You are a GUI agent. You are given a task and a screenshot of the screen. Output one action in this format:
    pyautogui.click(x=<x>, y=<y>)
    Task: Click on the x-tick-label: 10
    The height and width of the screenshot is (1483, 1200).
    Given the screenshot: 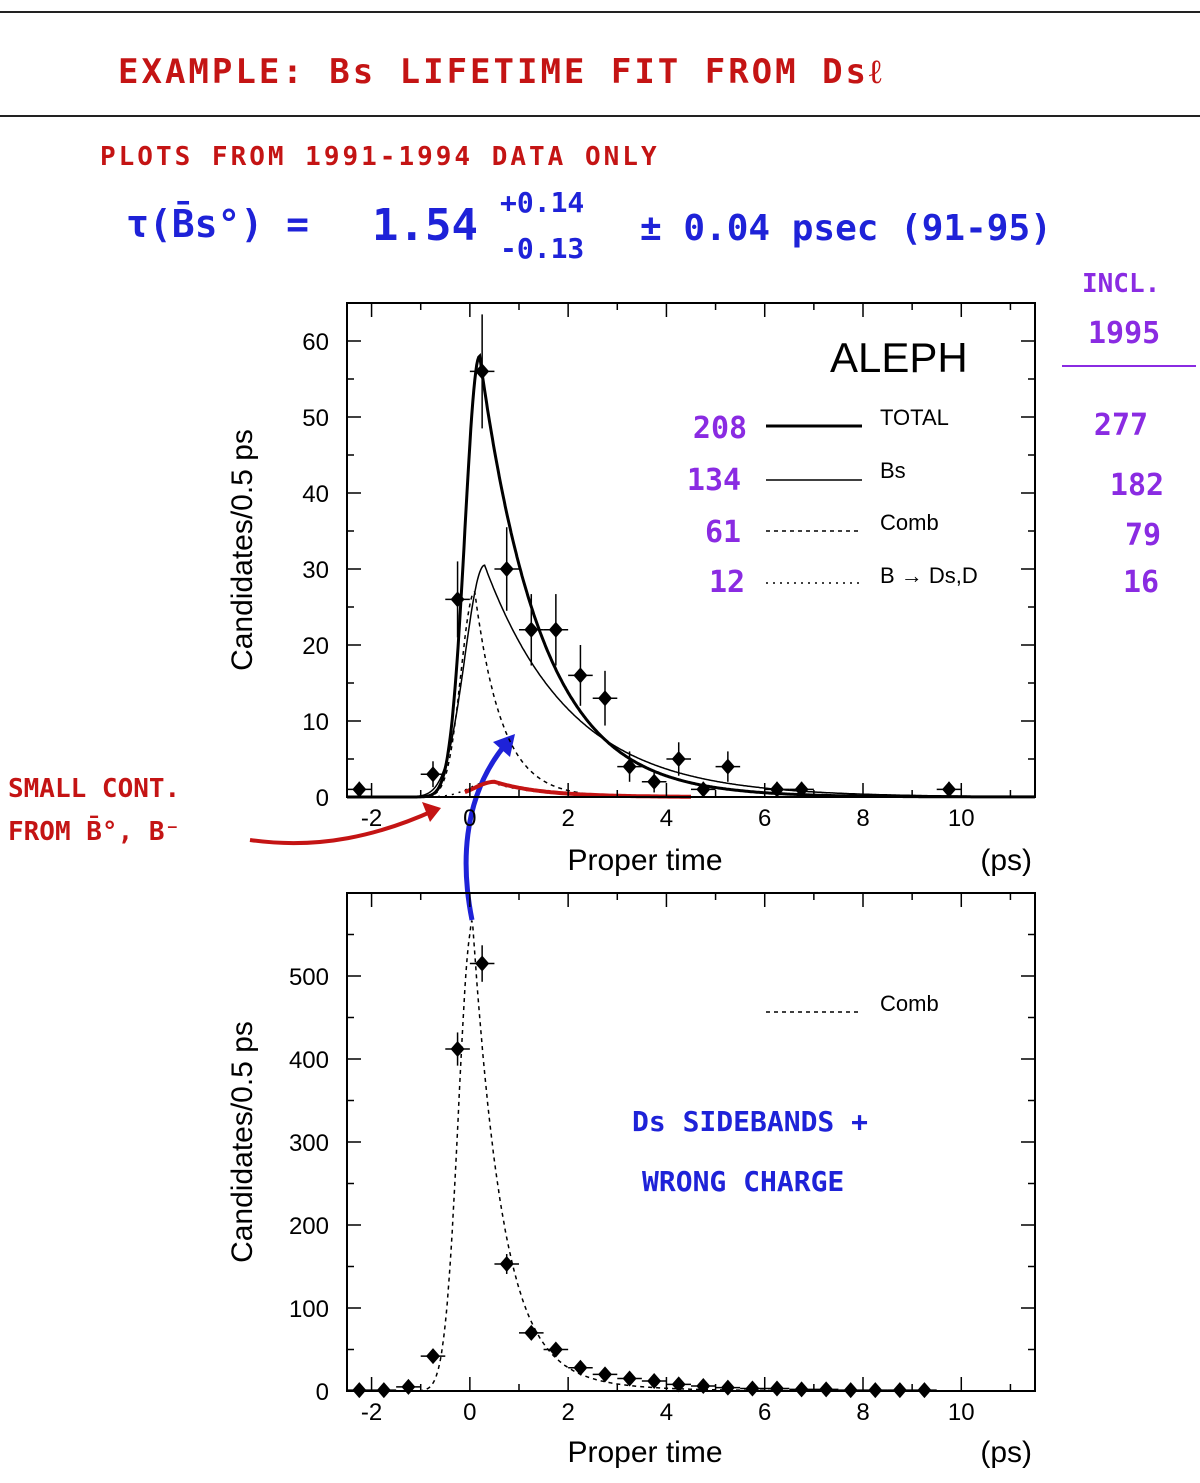 What is the action you would take?
    pyautogui.click(x=961, y=818)
    